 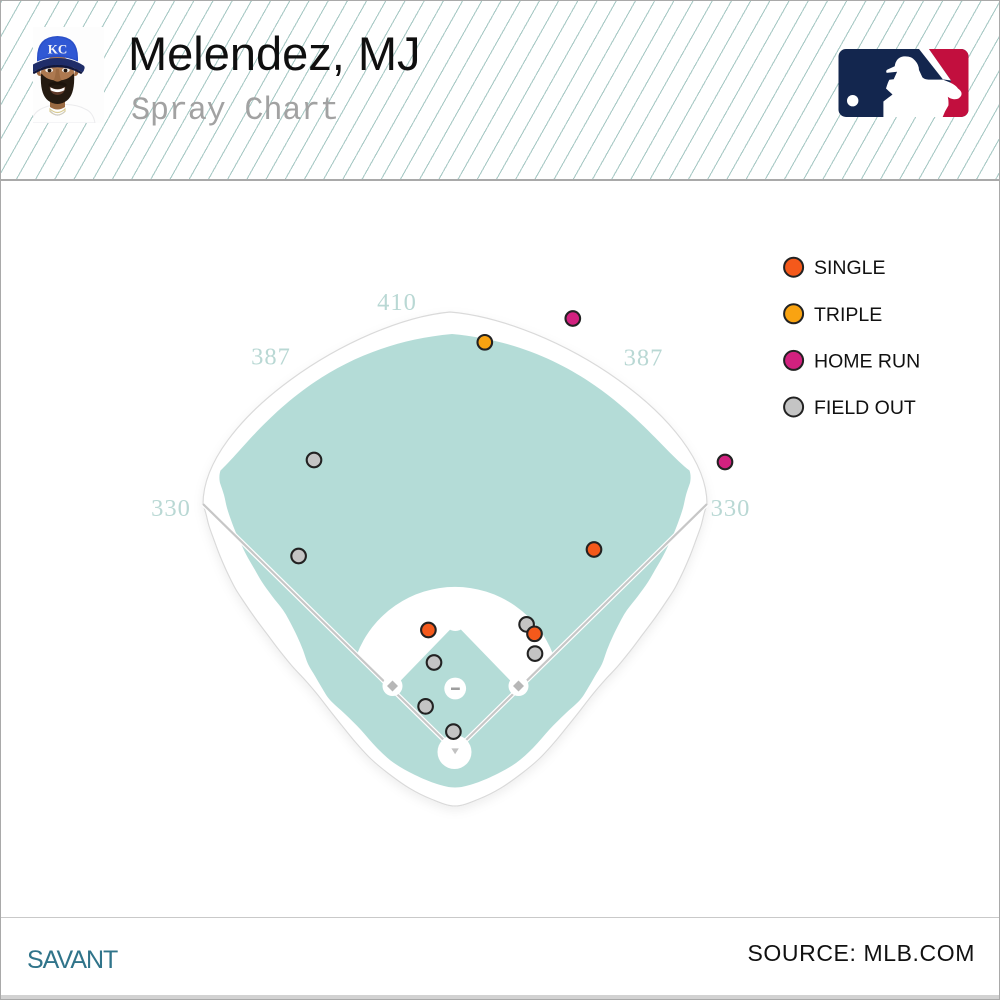 I want to click on svg-text: 410, so click(x=397, y=302).